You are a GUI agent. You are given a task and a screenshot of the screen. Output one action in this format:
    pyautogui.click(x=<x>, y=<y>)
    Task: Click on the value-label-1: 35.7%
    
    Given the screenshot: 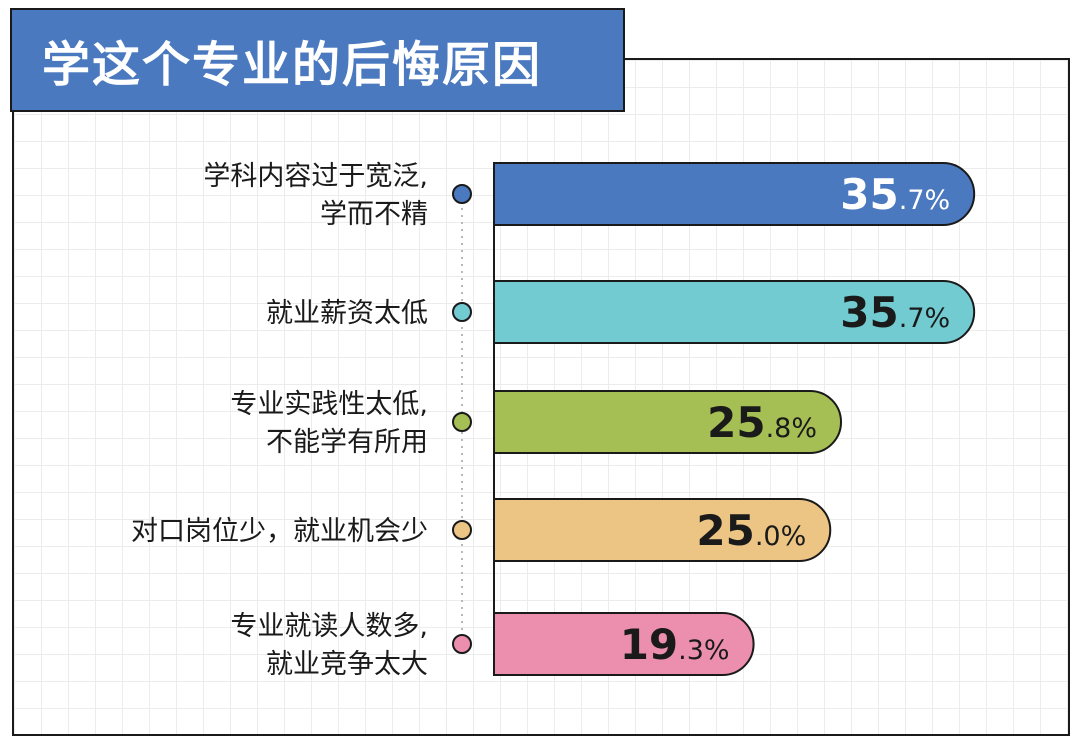 What is the action you would take?
    pyautogui.click(x=895, y=312)
    